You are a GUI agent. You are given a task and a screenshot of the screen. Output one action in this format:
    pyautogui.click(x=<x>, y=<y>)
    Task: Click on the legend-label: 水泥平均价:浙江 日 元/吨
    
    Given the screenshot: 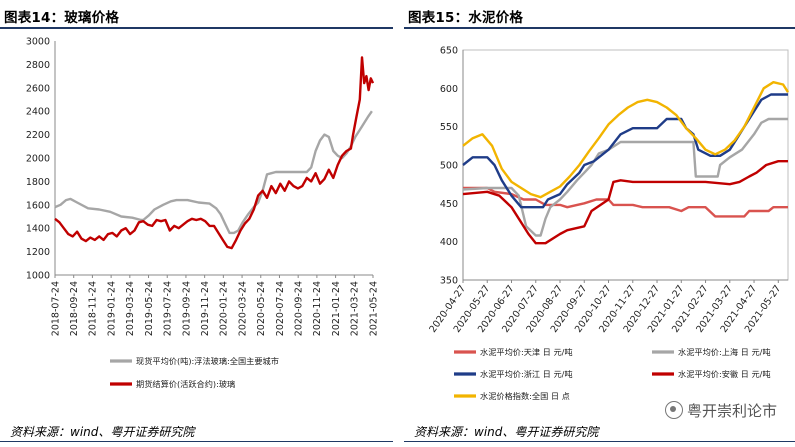 What is the action you would take?
    pyautogui.click(x=526, y=374)
    